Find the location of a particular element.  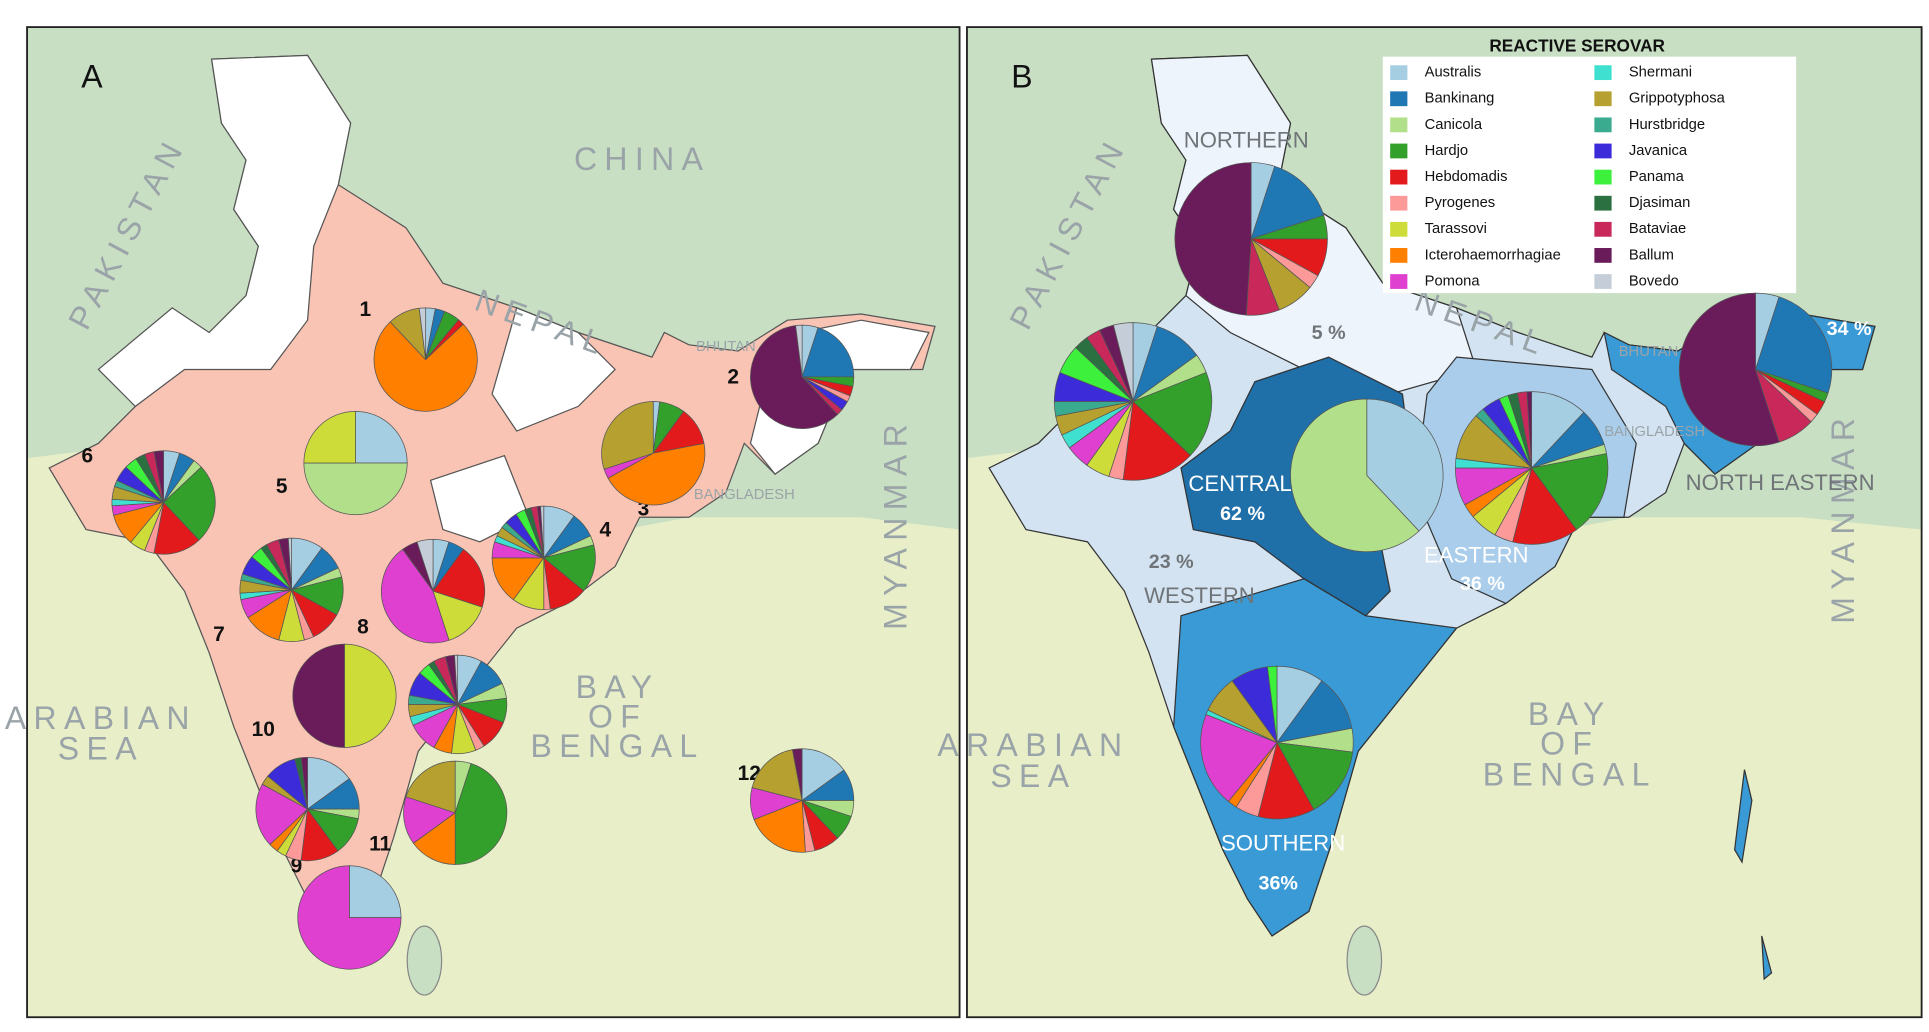

region-percent: 36% is located at coordinates (1278, 883).